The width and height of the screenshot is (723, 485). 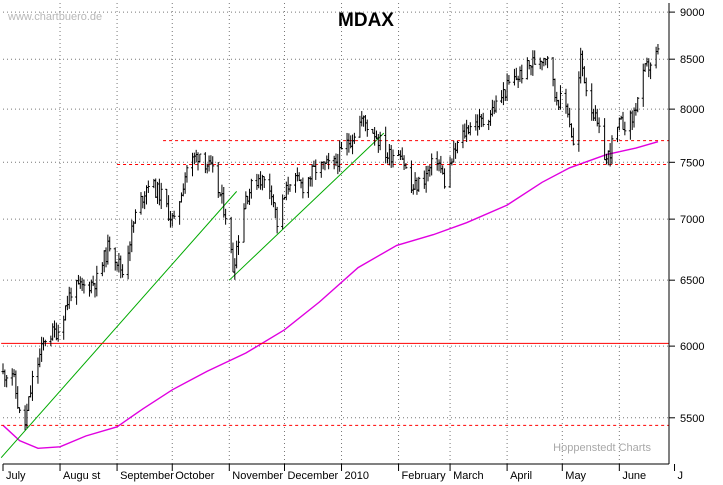 I want to click on x-tick-label: September, so click(x=147, y=476).